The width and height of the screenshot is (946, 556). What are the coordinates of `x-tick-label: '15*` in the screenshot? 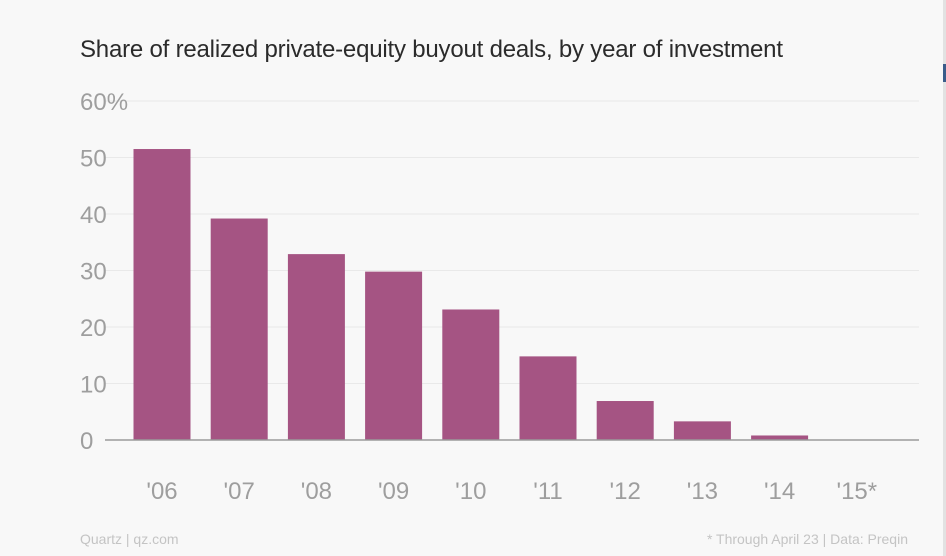 It's located at (856, 491).